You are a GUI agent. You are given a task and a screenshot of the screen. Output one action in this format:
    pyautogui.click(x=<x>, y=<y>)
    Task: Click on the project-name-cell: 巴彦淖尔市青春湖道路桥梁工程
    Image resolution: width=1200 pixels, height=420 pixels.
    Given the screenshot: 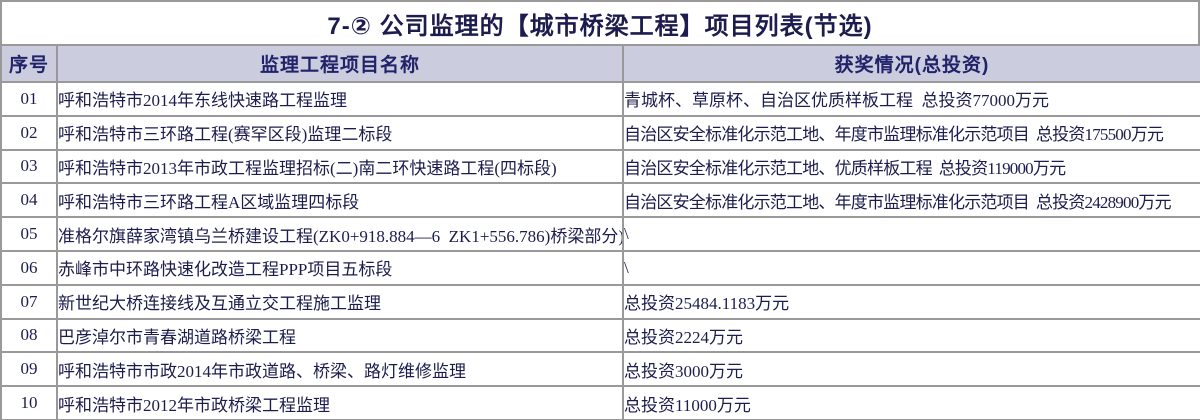 What is the action you would take?
    pyautogui.click(x=340, y=335)
    